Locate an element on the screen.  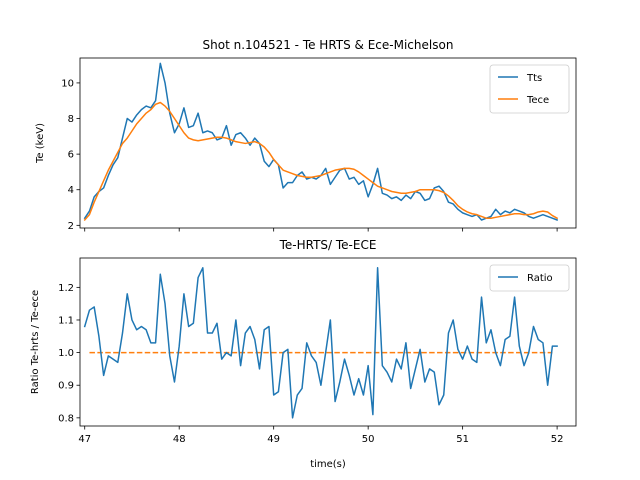
legend-label-tts: Tts is located at coordinates (534, 78).